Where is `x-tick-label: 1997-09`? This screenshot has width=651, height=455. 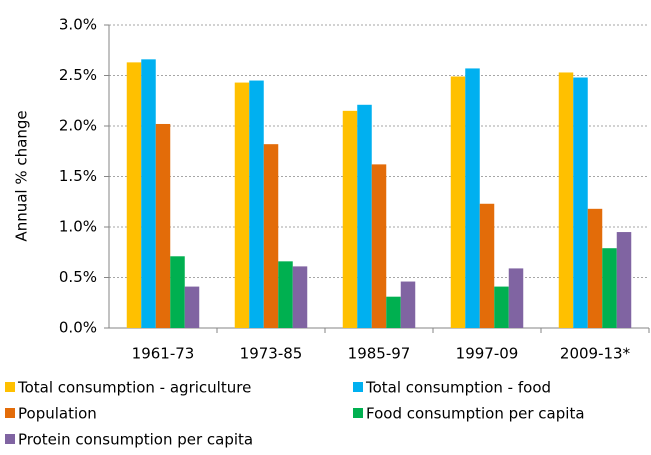
x-tick-label: 1997-09 is located at coordinates (487, 354).